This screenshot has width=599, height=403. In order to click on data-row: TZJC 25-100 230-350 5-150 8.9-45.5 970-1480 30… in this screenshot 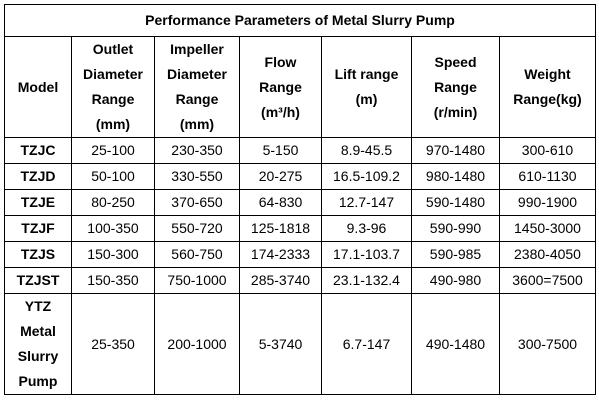, I will do `click(300, 150)`.